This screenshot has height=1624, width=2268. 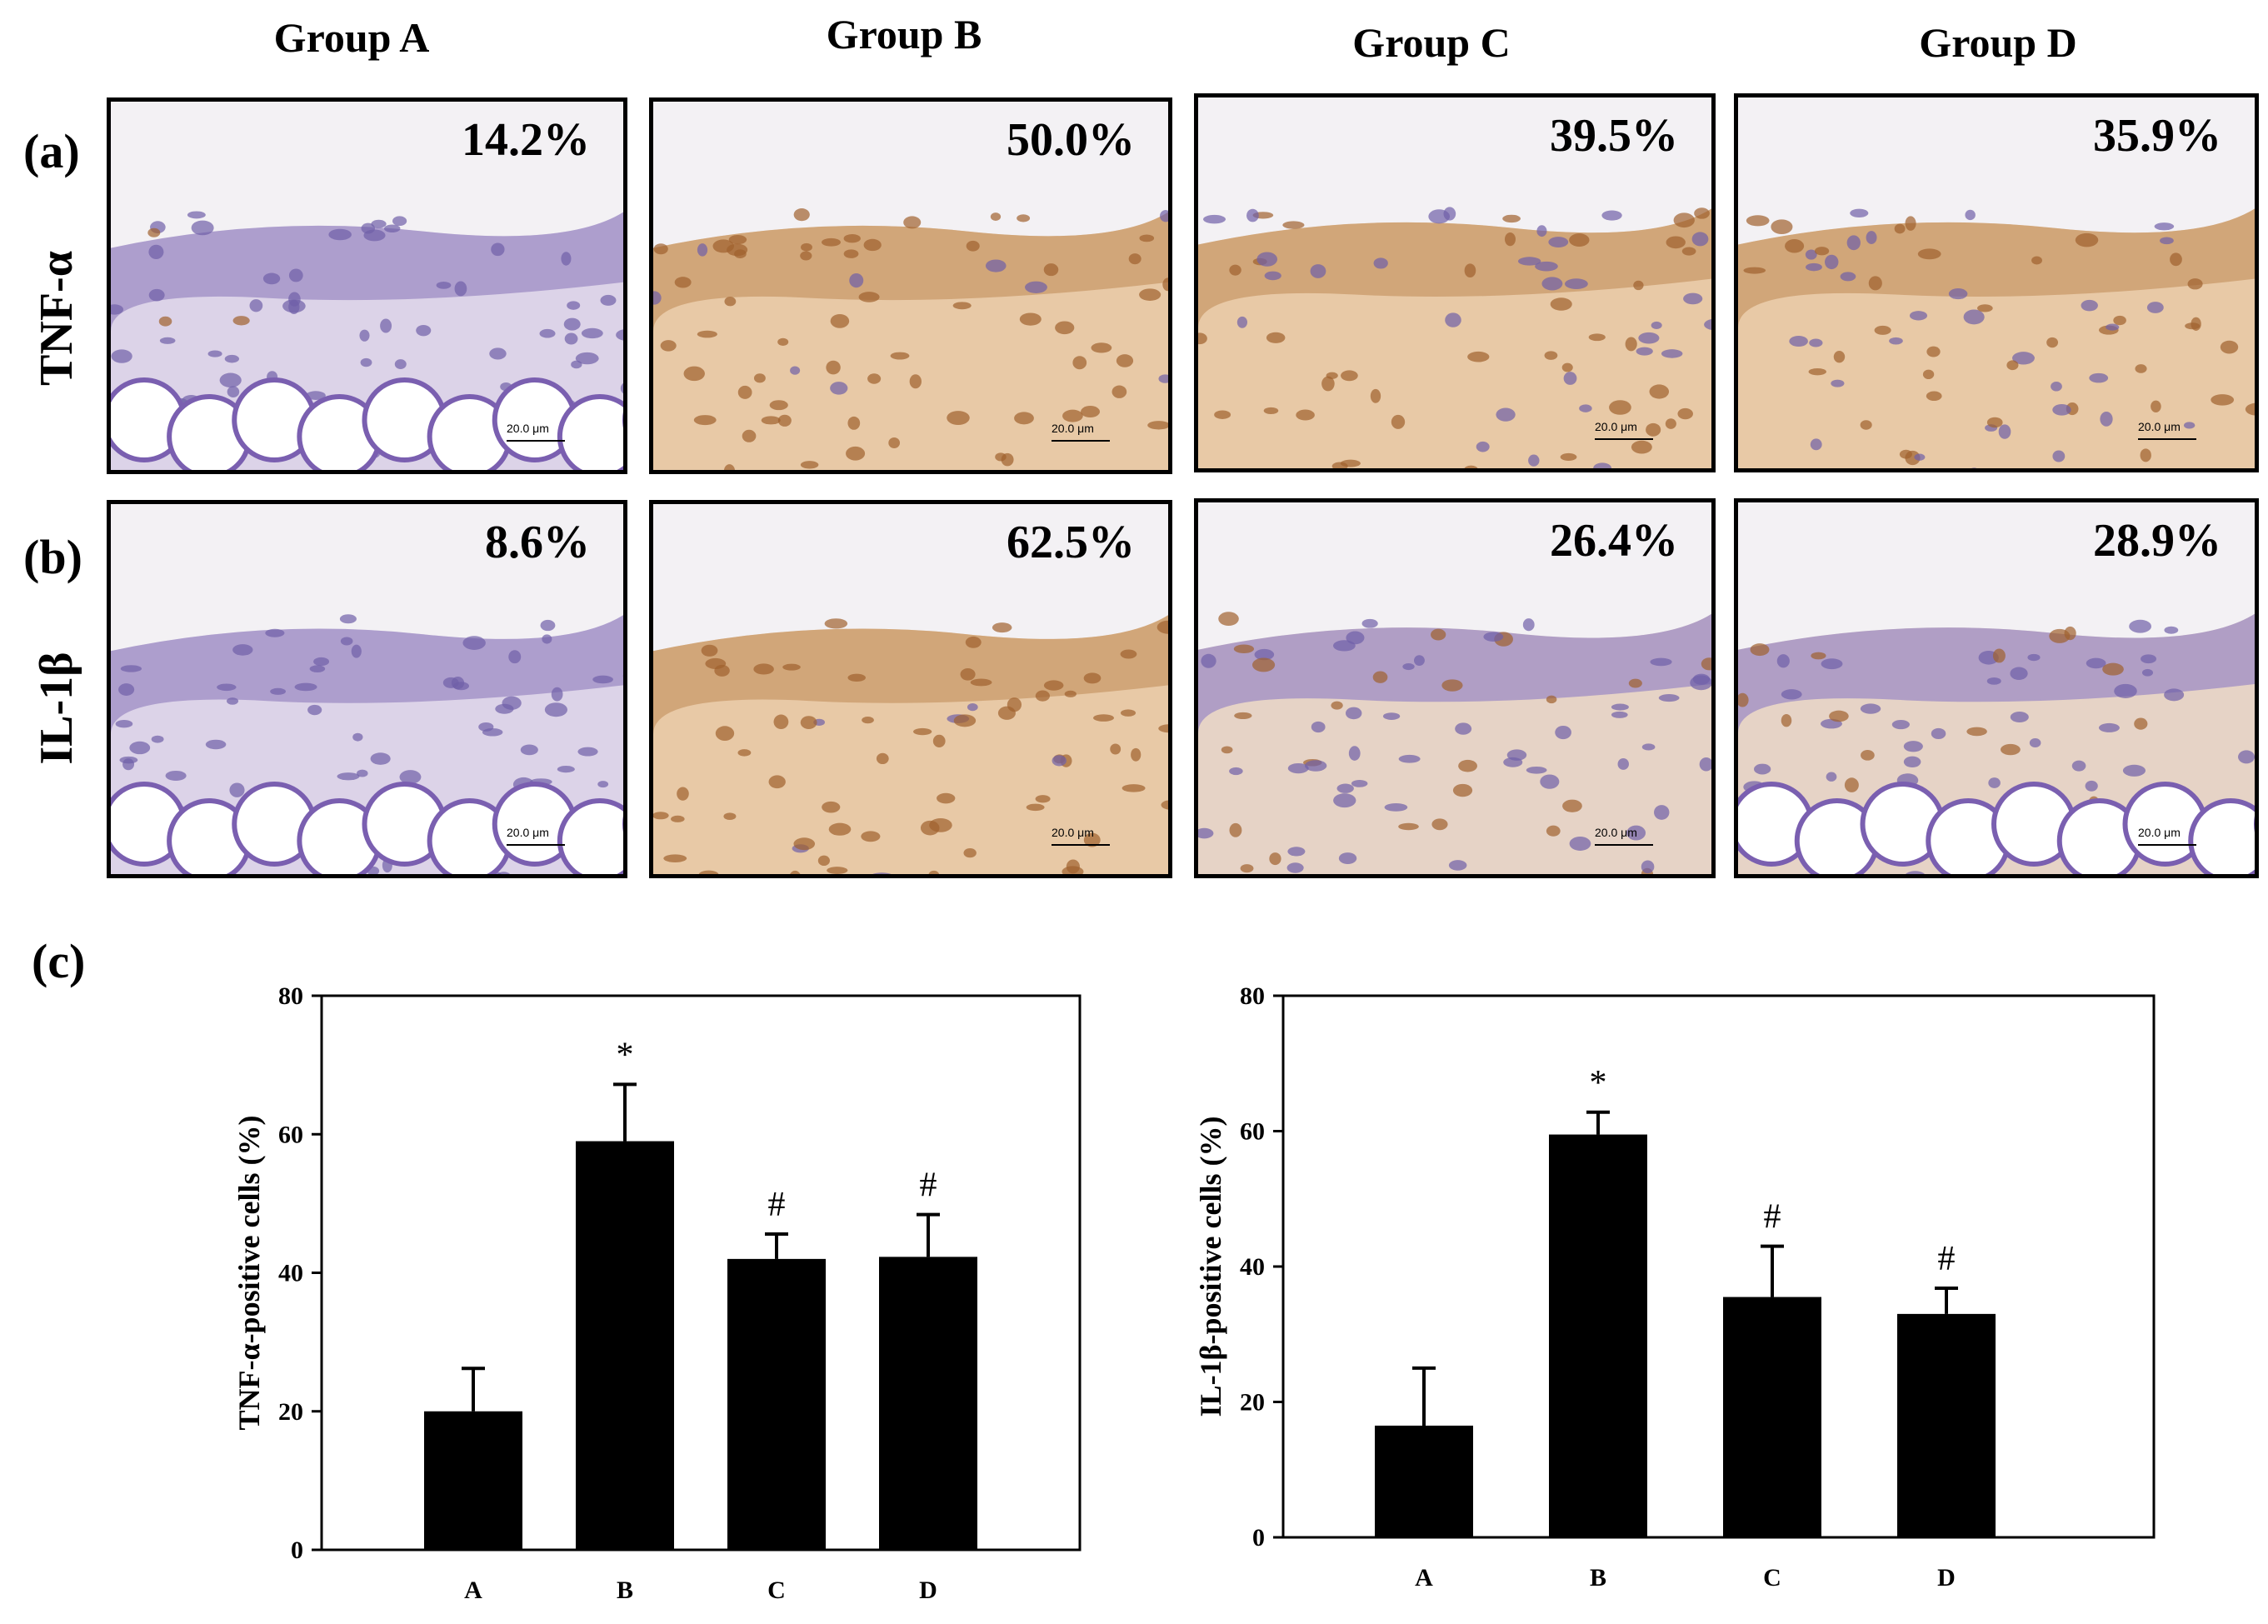 What do you see at coordinates (1431, 42) in the screenshot?
I see `group-c-label: Group C` at bounding box center [1431, 42].